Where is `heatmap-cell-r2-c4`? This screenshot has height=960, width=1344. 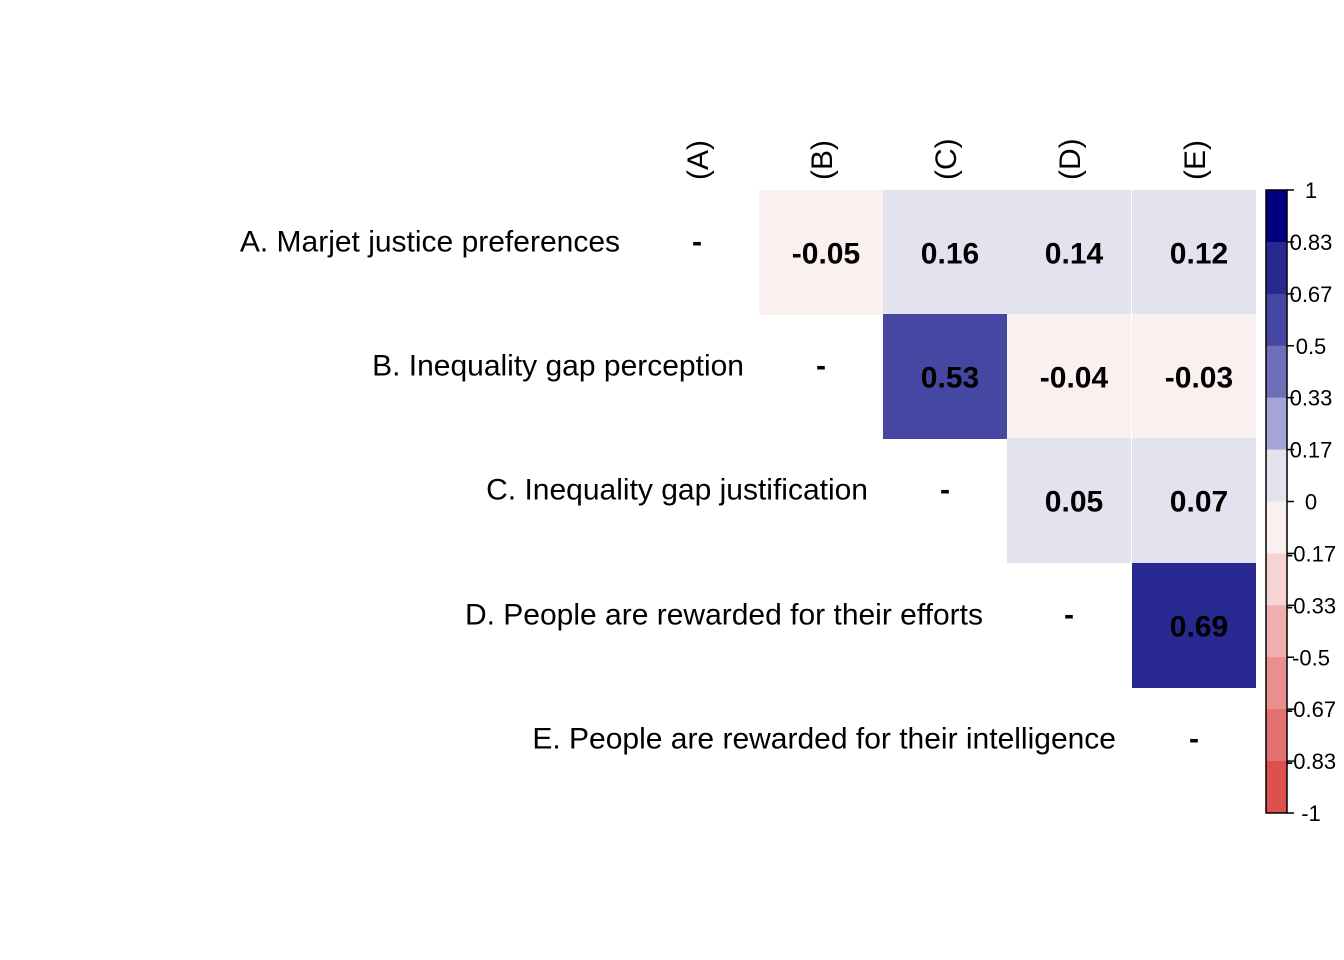
heatmap-cell-r2-c4 is located at coordinates (1194, 500).